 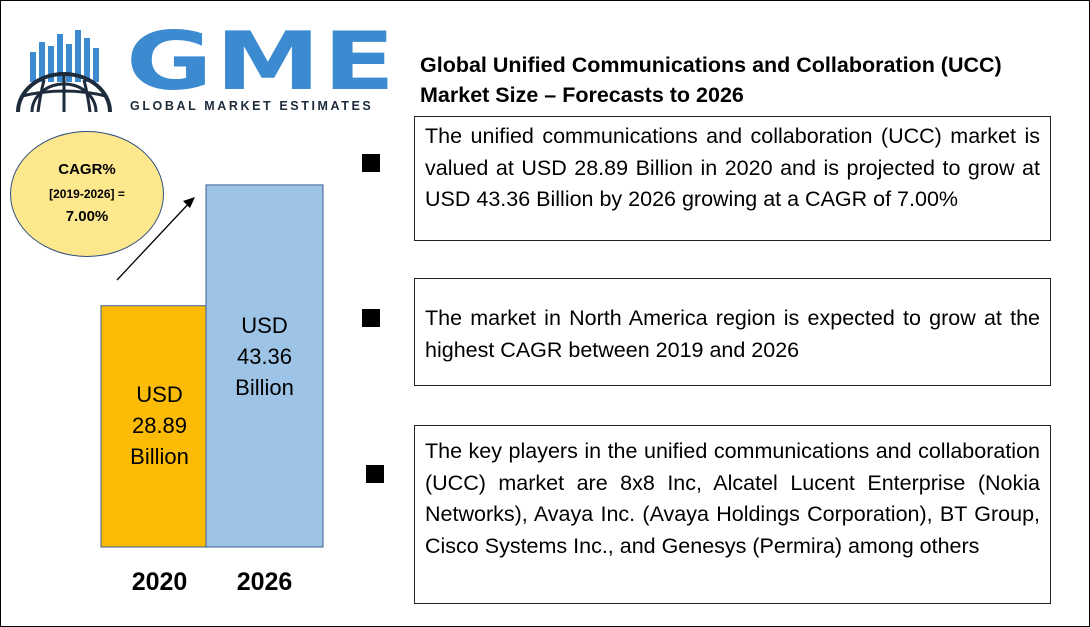 What do you see at coordinates (87, 169) in the screenshot?
I see `cagr-label: CAGR%` at bounding box center [87, 169].